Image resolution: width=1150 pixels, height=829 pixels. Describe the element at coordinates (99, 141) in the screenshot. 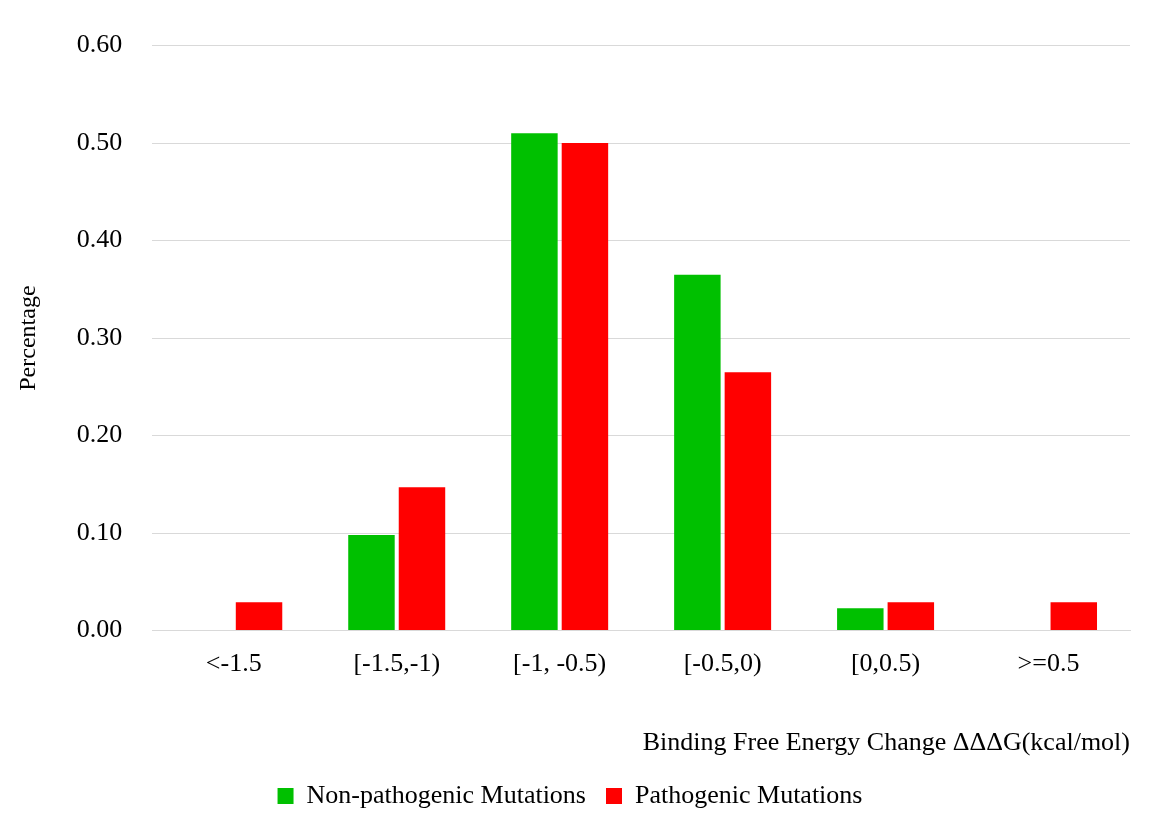

I see `y-tick-label: 0.50` at that location.